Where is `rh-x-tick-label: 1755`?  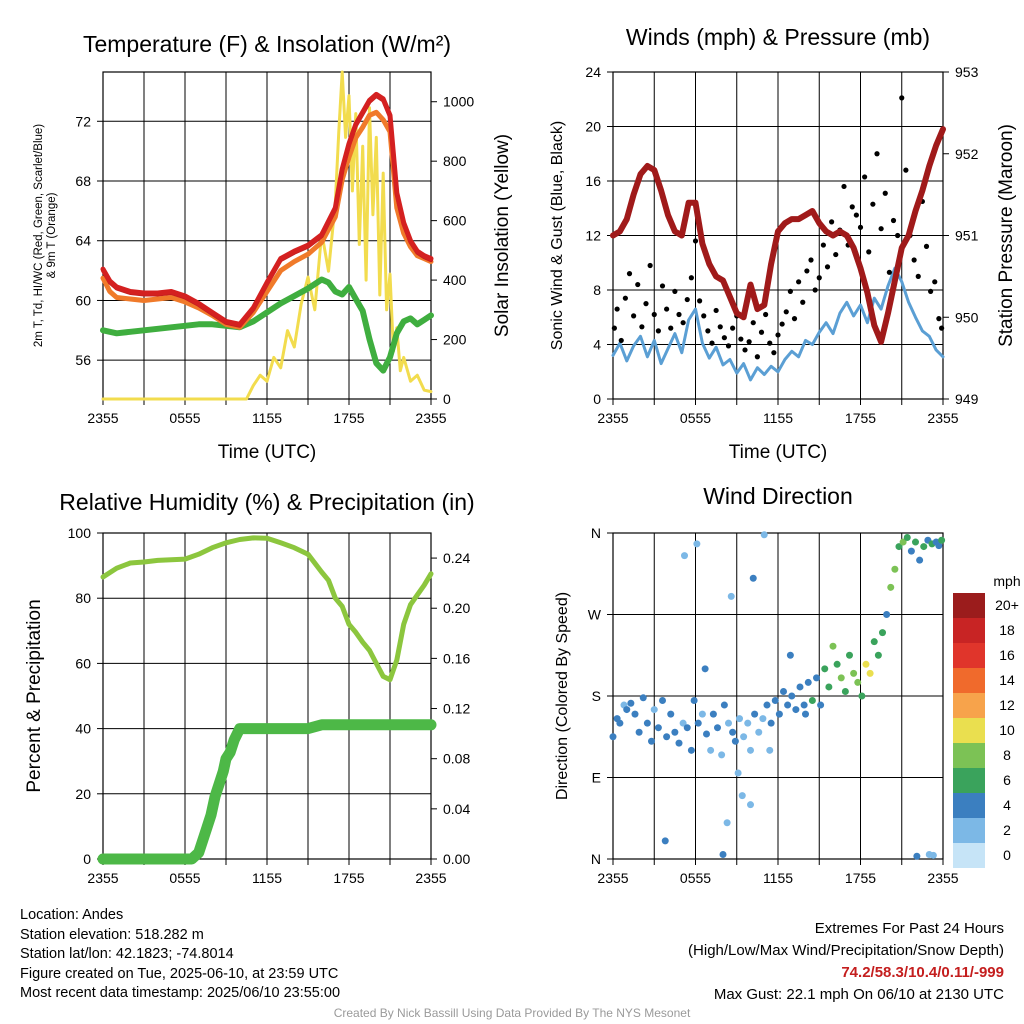 rh-x-tick-label: 1755 is located at coordinates (348, 878).